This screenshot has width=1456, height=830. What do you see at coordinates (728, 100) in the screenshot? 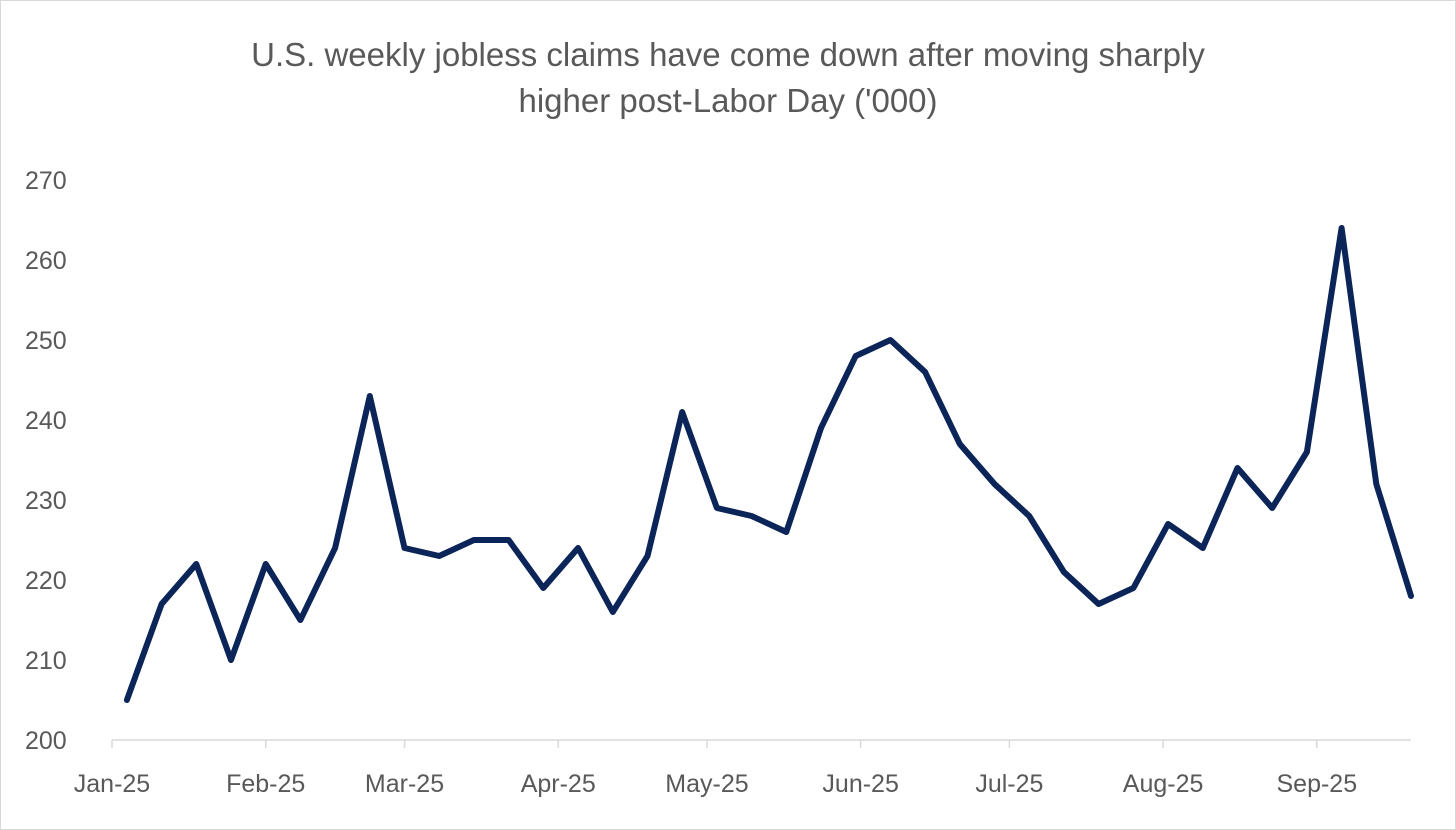
I see `chart-title-line-2: higher post-Labor Day ('000)` at bounding box center [728, 100].